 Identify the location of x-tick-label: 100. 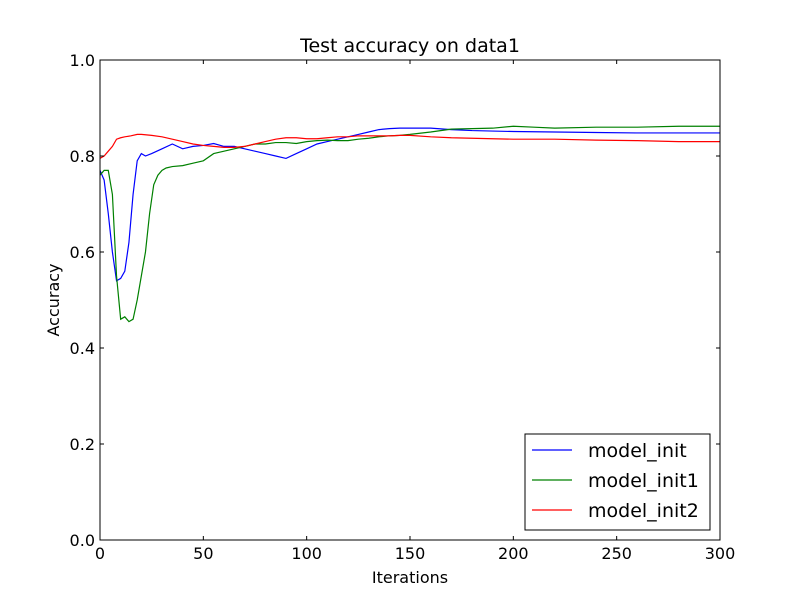
(306, 553).